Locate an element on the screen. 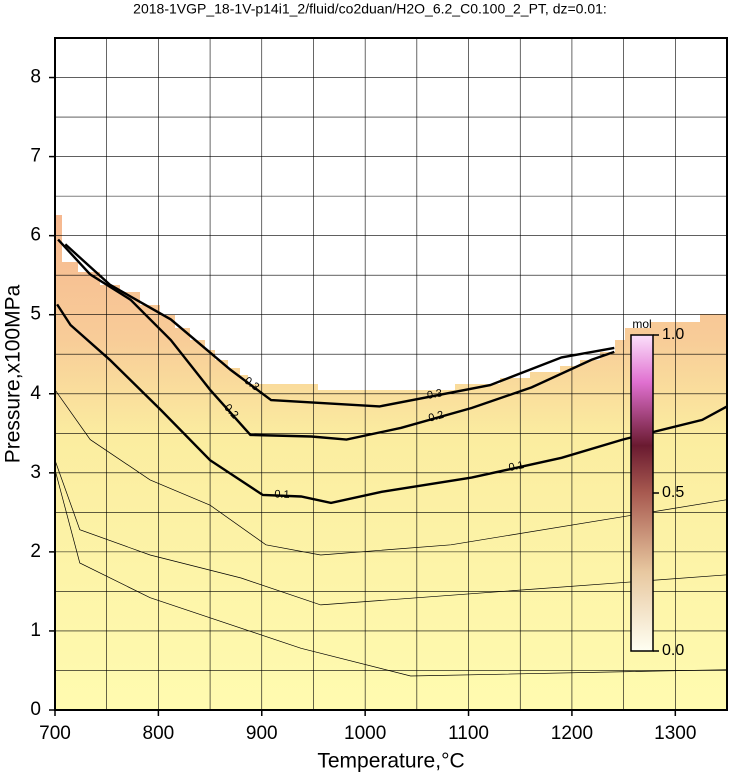 This screenshot has width=734, height=781. contour-label: 0.3 is located at coordinates (434, 394).